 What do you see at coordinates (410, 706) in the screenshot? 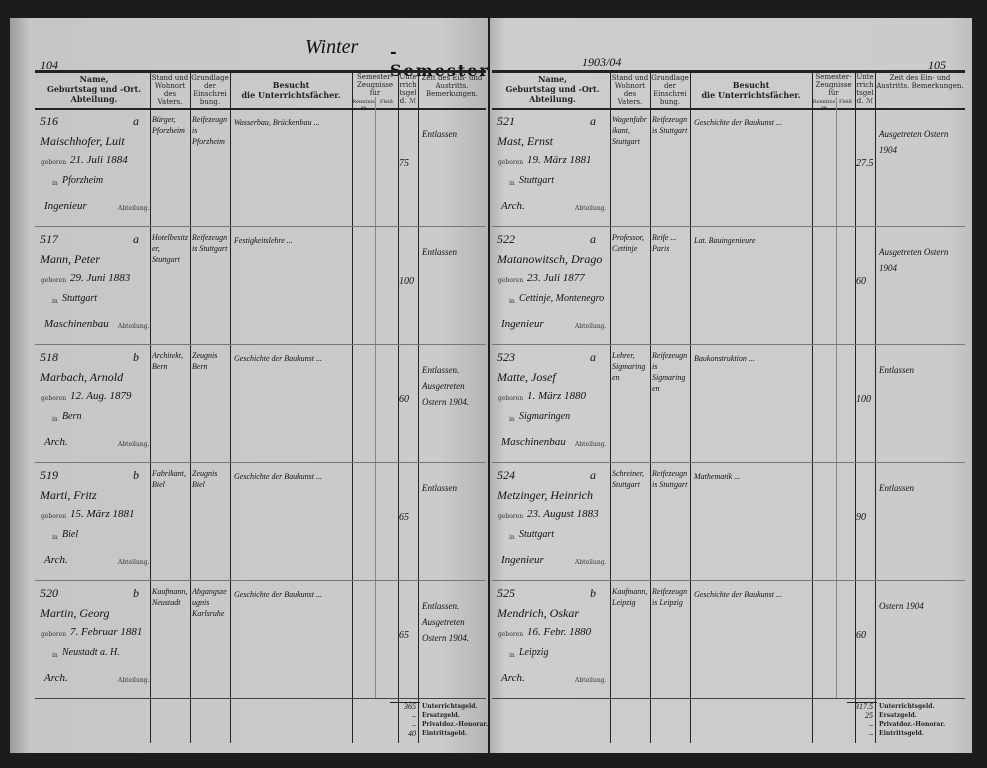
I see `footer-value: 365` at bounding box center [410, 706].